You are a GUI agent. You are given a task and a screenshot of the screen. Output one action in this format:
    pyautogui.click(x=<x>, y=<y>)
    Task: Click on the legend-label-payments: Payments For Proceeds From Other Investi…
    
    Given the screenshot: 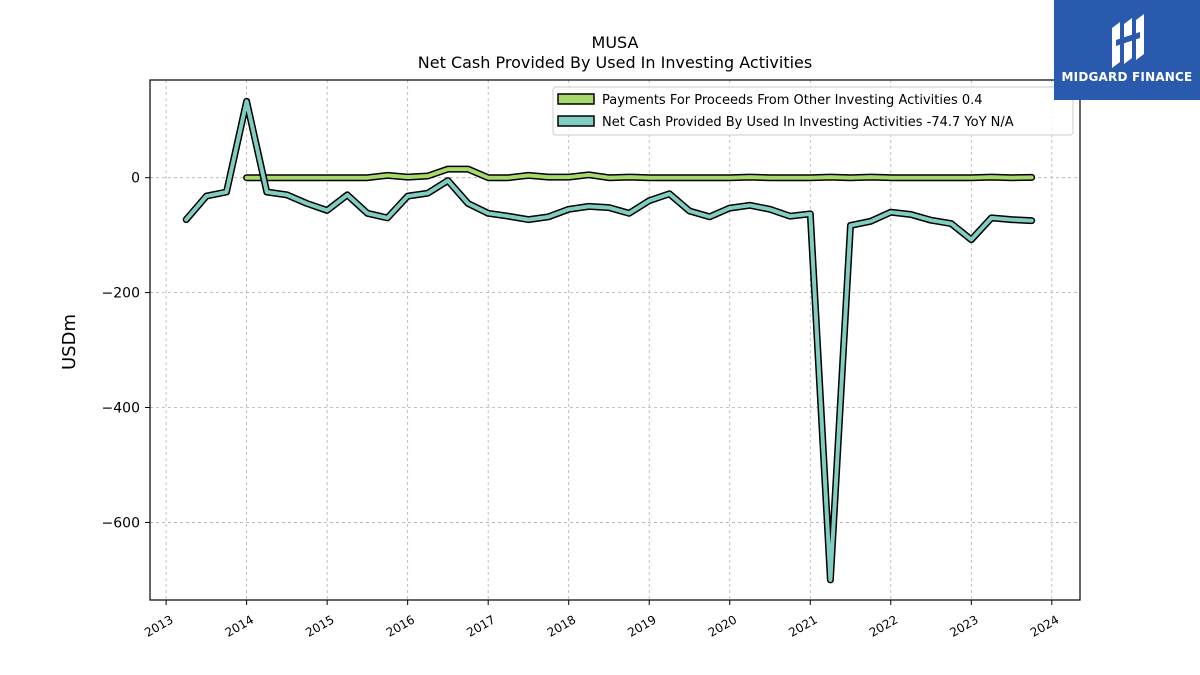 What is the action you would take?
    pyautogui.click(x=792, y=100)
    